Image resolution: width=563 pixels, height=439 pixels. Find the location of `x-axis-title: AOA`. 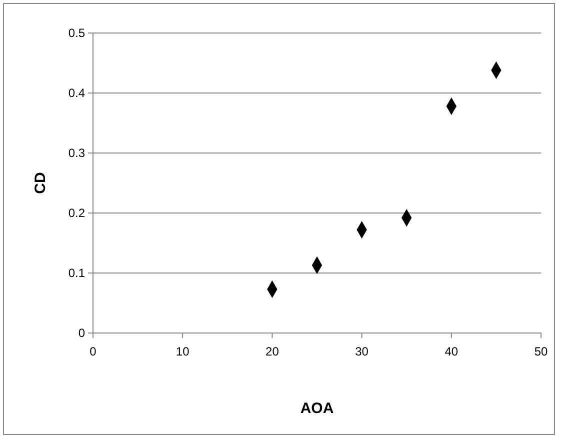

x-axis-title: AOA is located at coordinates (317, 408).